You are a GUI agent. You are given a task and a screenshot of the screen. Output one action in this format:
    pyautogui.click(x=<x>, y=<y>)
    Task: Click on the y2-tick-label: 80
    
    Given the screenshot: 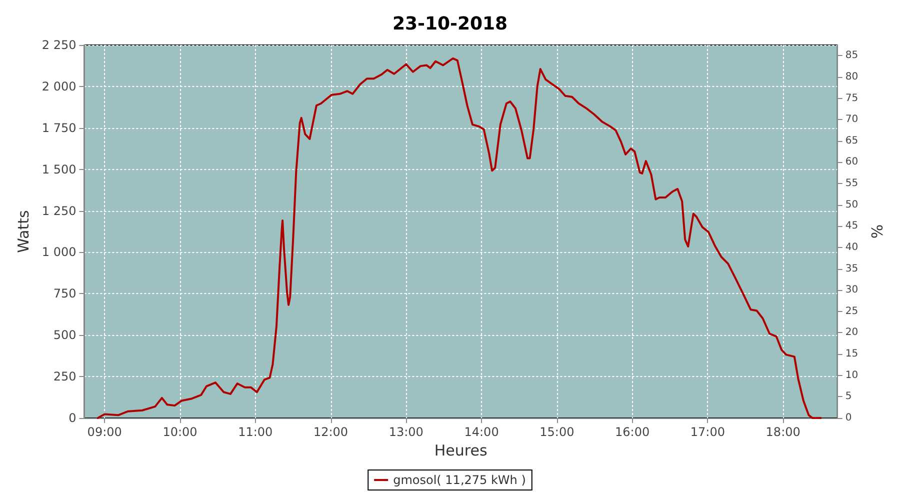 What is the action you would take?
    pyautogui.click(x=851, y=76)
    